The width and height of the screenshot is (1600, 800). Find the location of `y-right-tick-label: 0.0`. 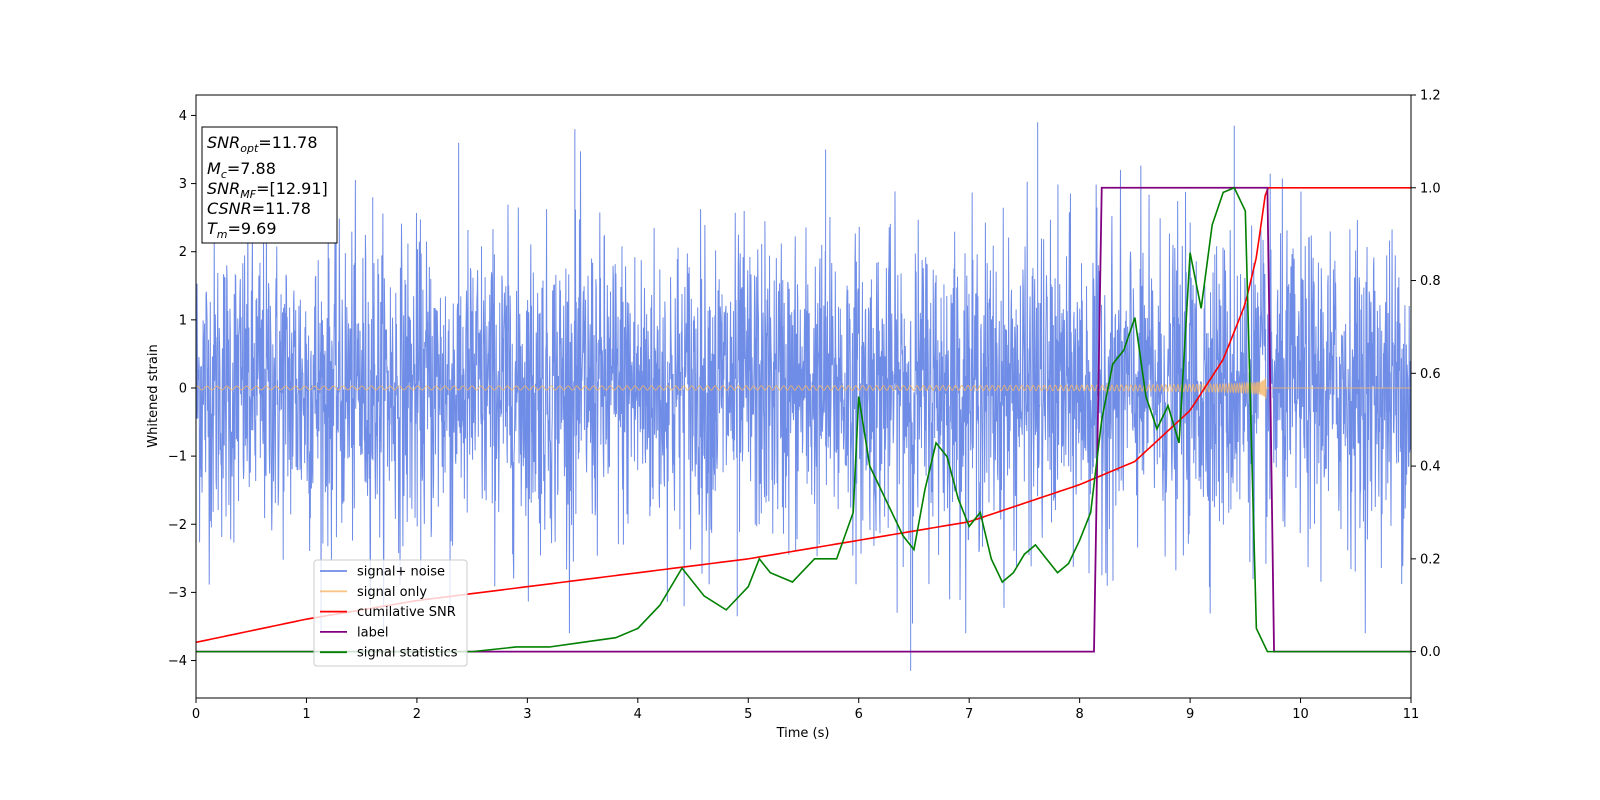

y-right-tick-label: 0.0 is located at coordinates (1430, 652).